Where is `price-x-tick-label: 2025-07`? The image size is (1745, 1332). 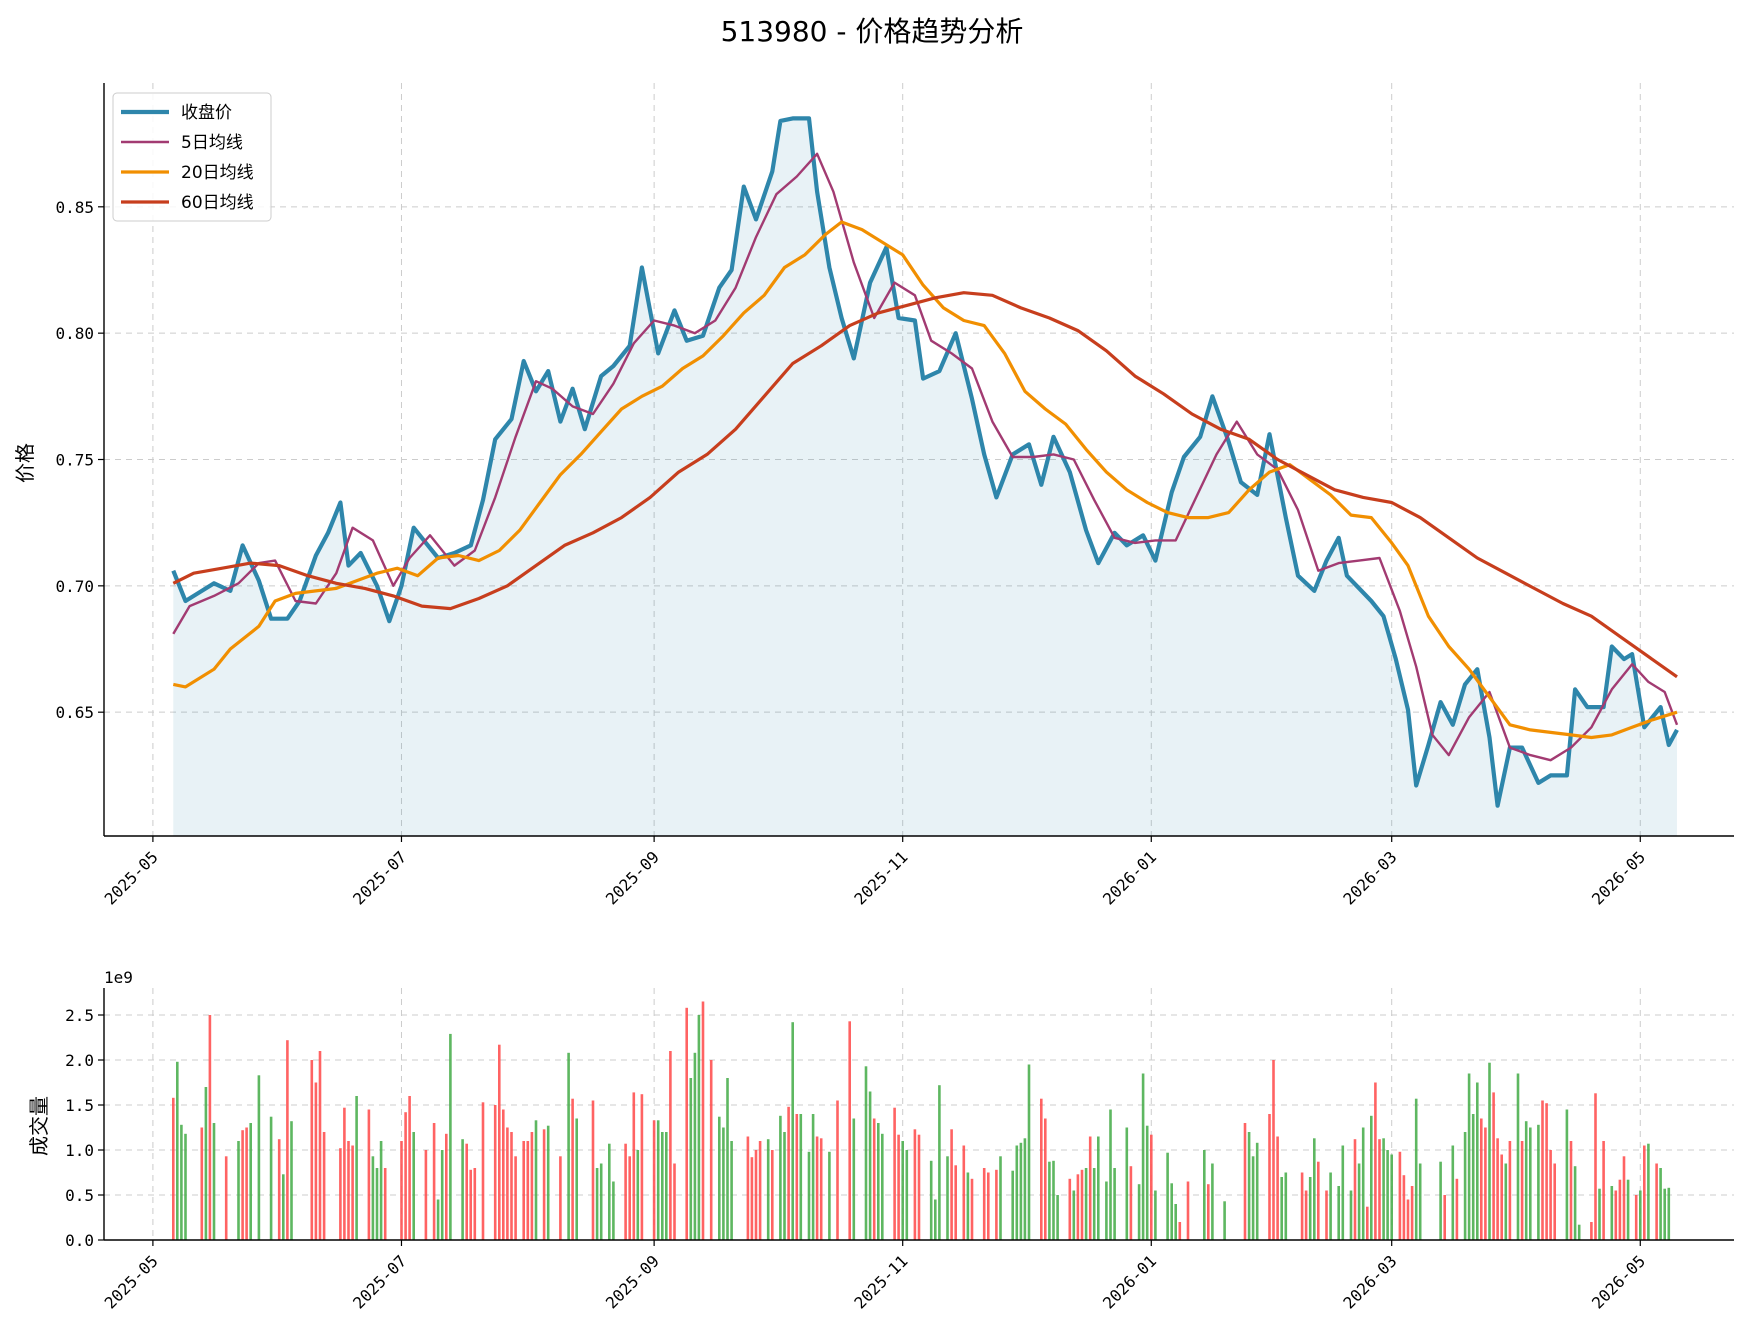 price-x-tick-label: 2025-07 is located at coordinates (379, 877).